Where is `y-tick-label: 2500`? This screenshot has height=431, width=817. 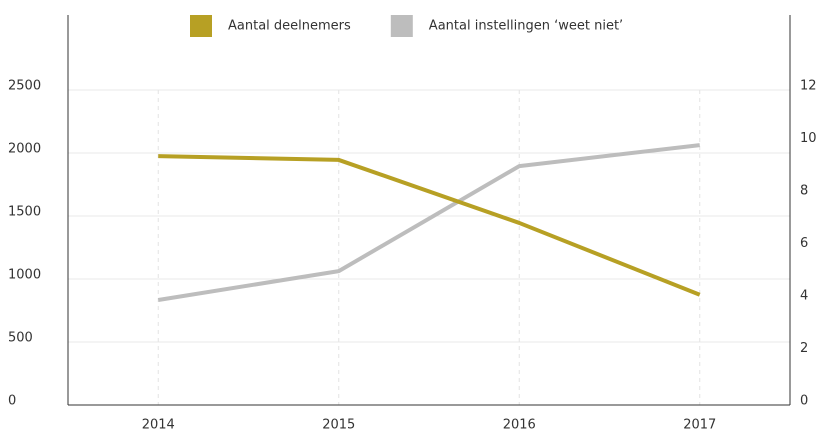 y-tick-label: 2500 is located at coordinates (24, 86).